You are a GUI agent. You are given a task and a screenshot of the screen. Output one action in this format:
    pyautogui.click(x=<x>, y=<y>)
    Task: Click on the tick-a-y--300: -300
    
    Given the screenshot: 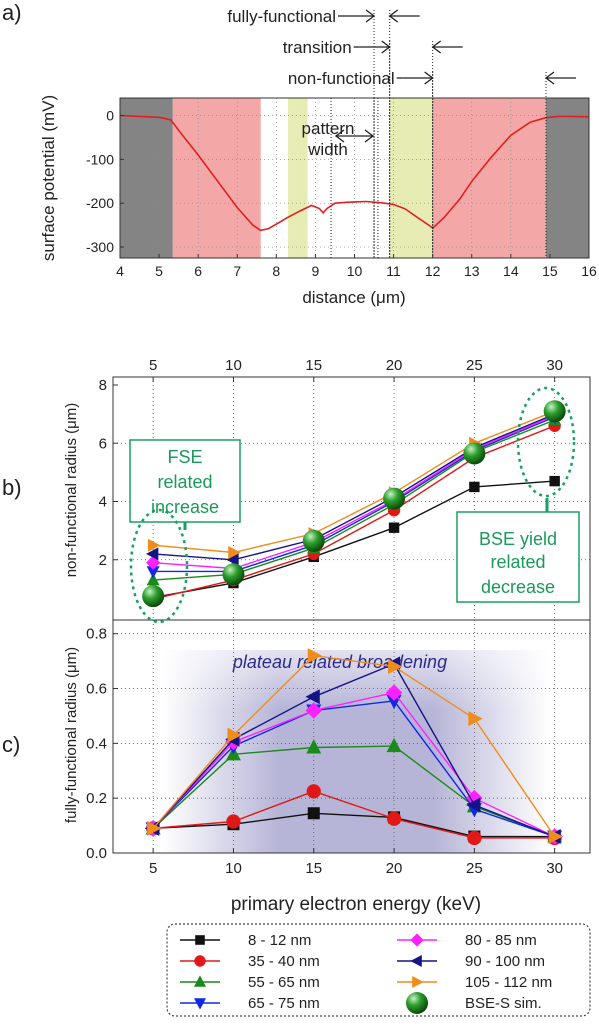 What is the action you would take?
    pyautogui.click(x=100, y=247)
    